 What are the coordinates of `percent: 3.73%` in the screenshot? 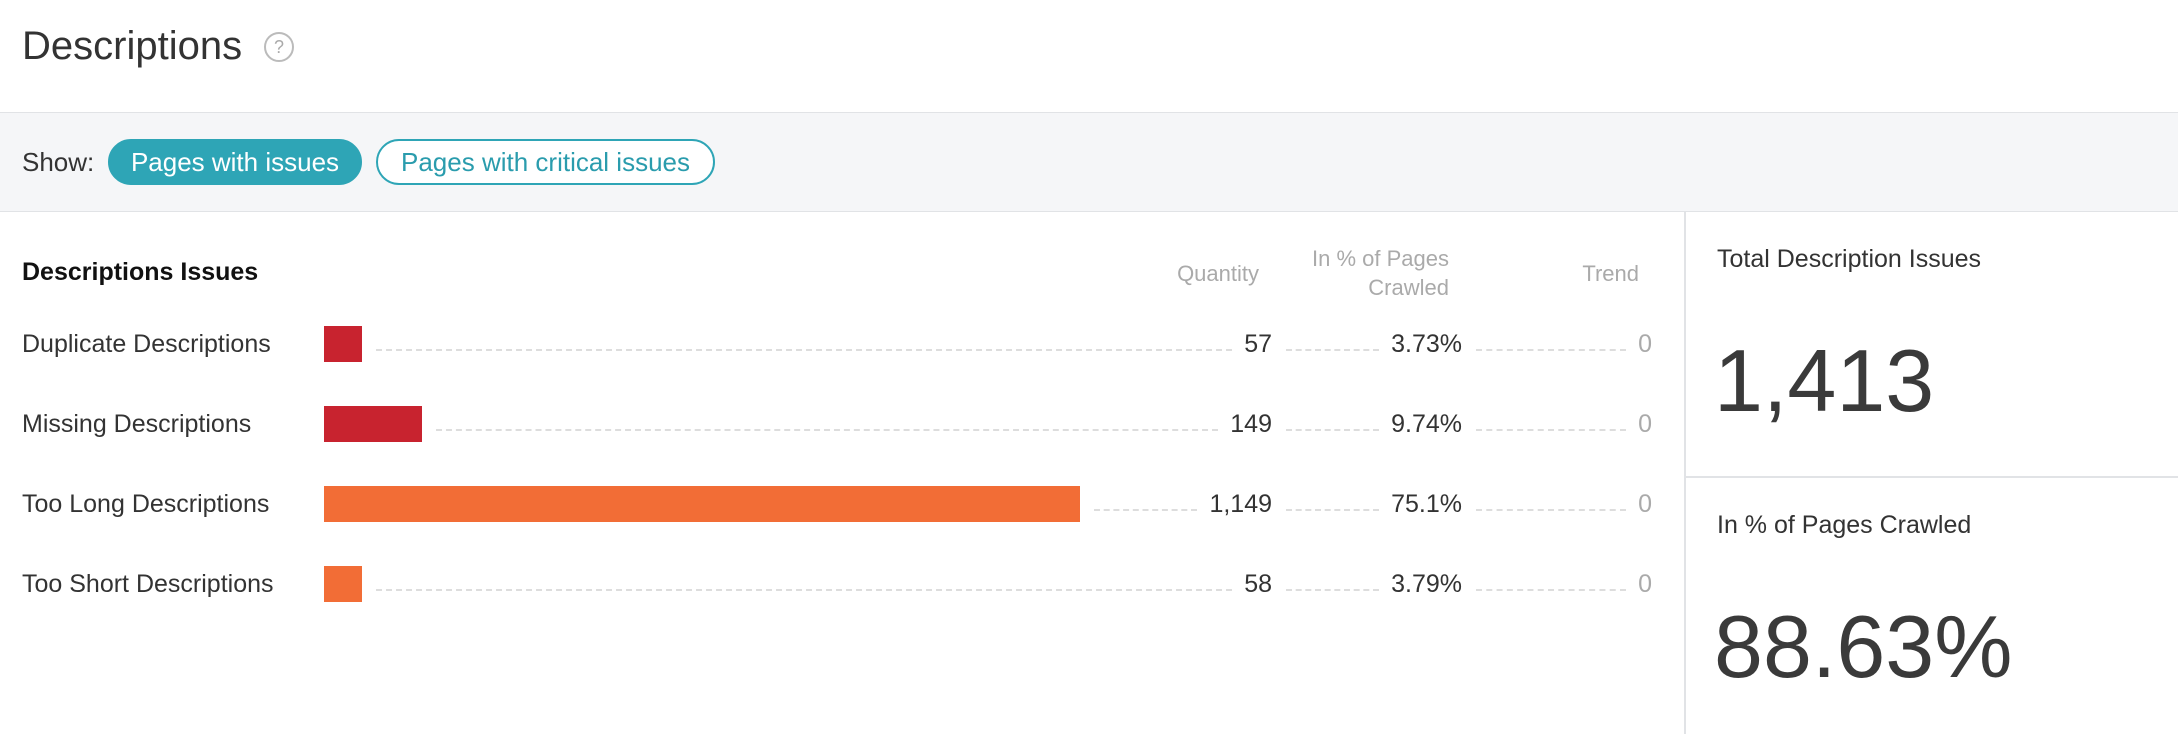 It's located at (1426, 343).